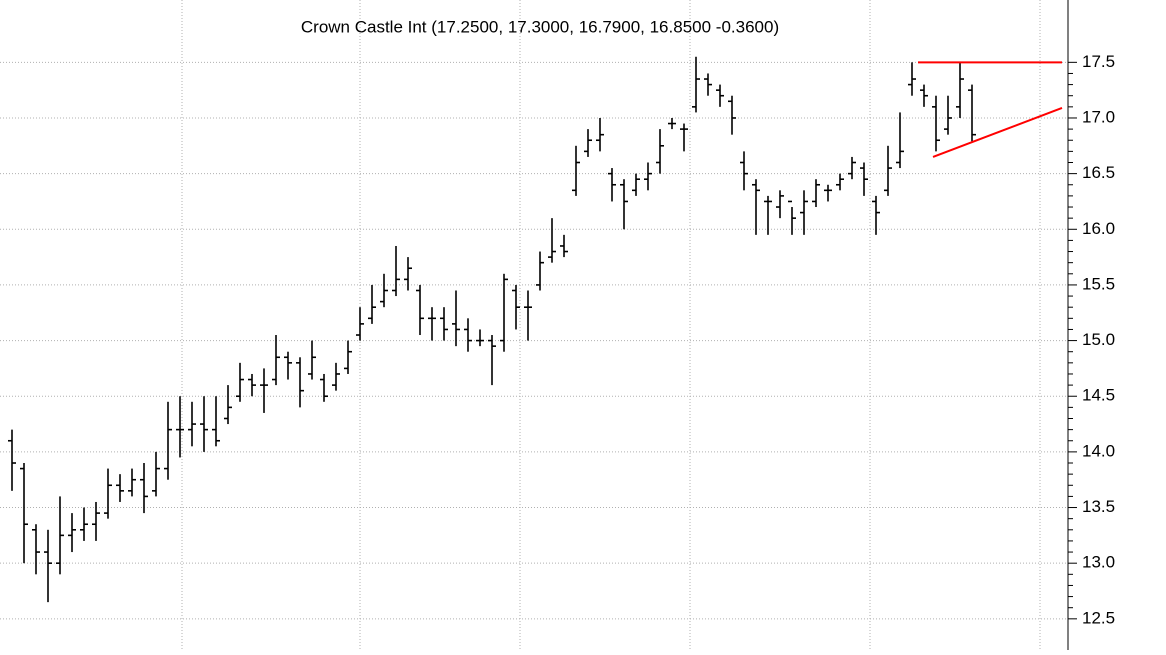 Image resolution: width=1166 pixels, height=655 pixels. Describe the element at coordinates (1098, 562) in the screenshot. I see `y-tick-label: 13.0` at that location.